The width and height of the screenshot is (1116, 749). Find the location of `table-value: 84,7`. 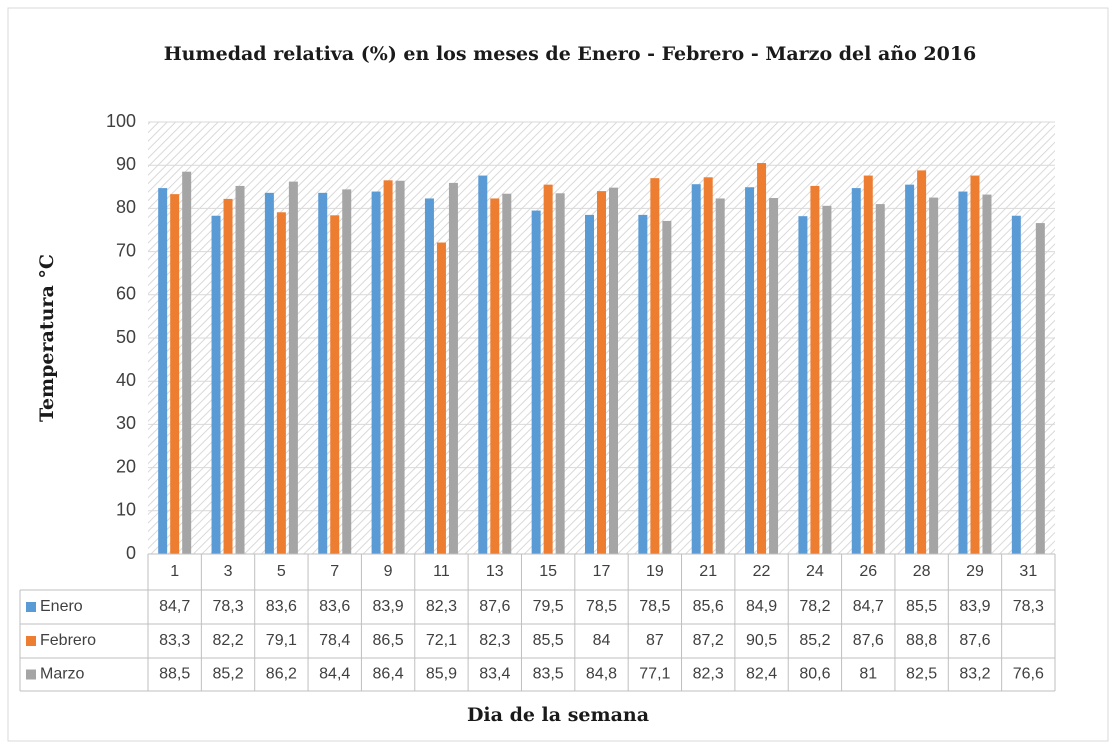

table-value: 84,7 is located at coordinates (174, 606).